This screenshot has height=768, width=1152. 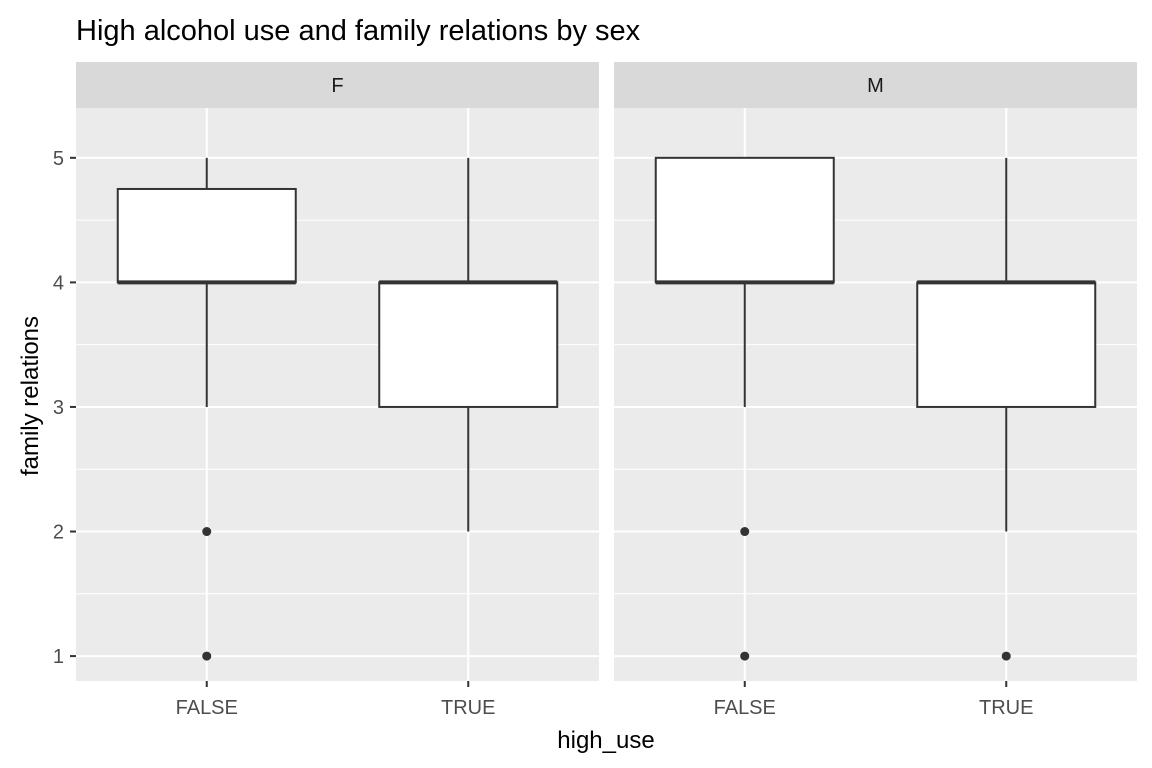 I want to click on x-axis-title: high_use, so click(x=605, y=740).